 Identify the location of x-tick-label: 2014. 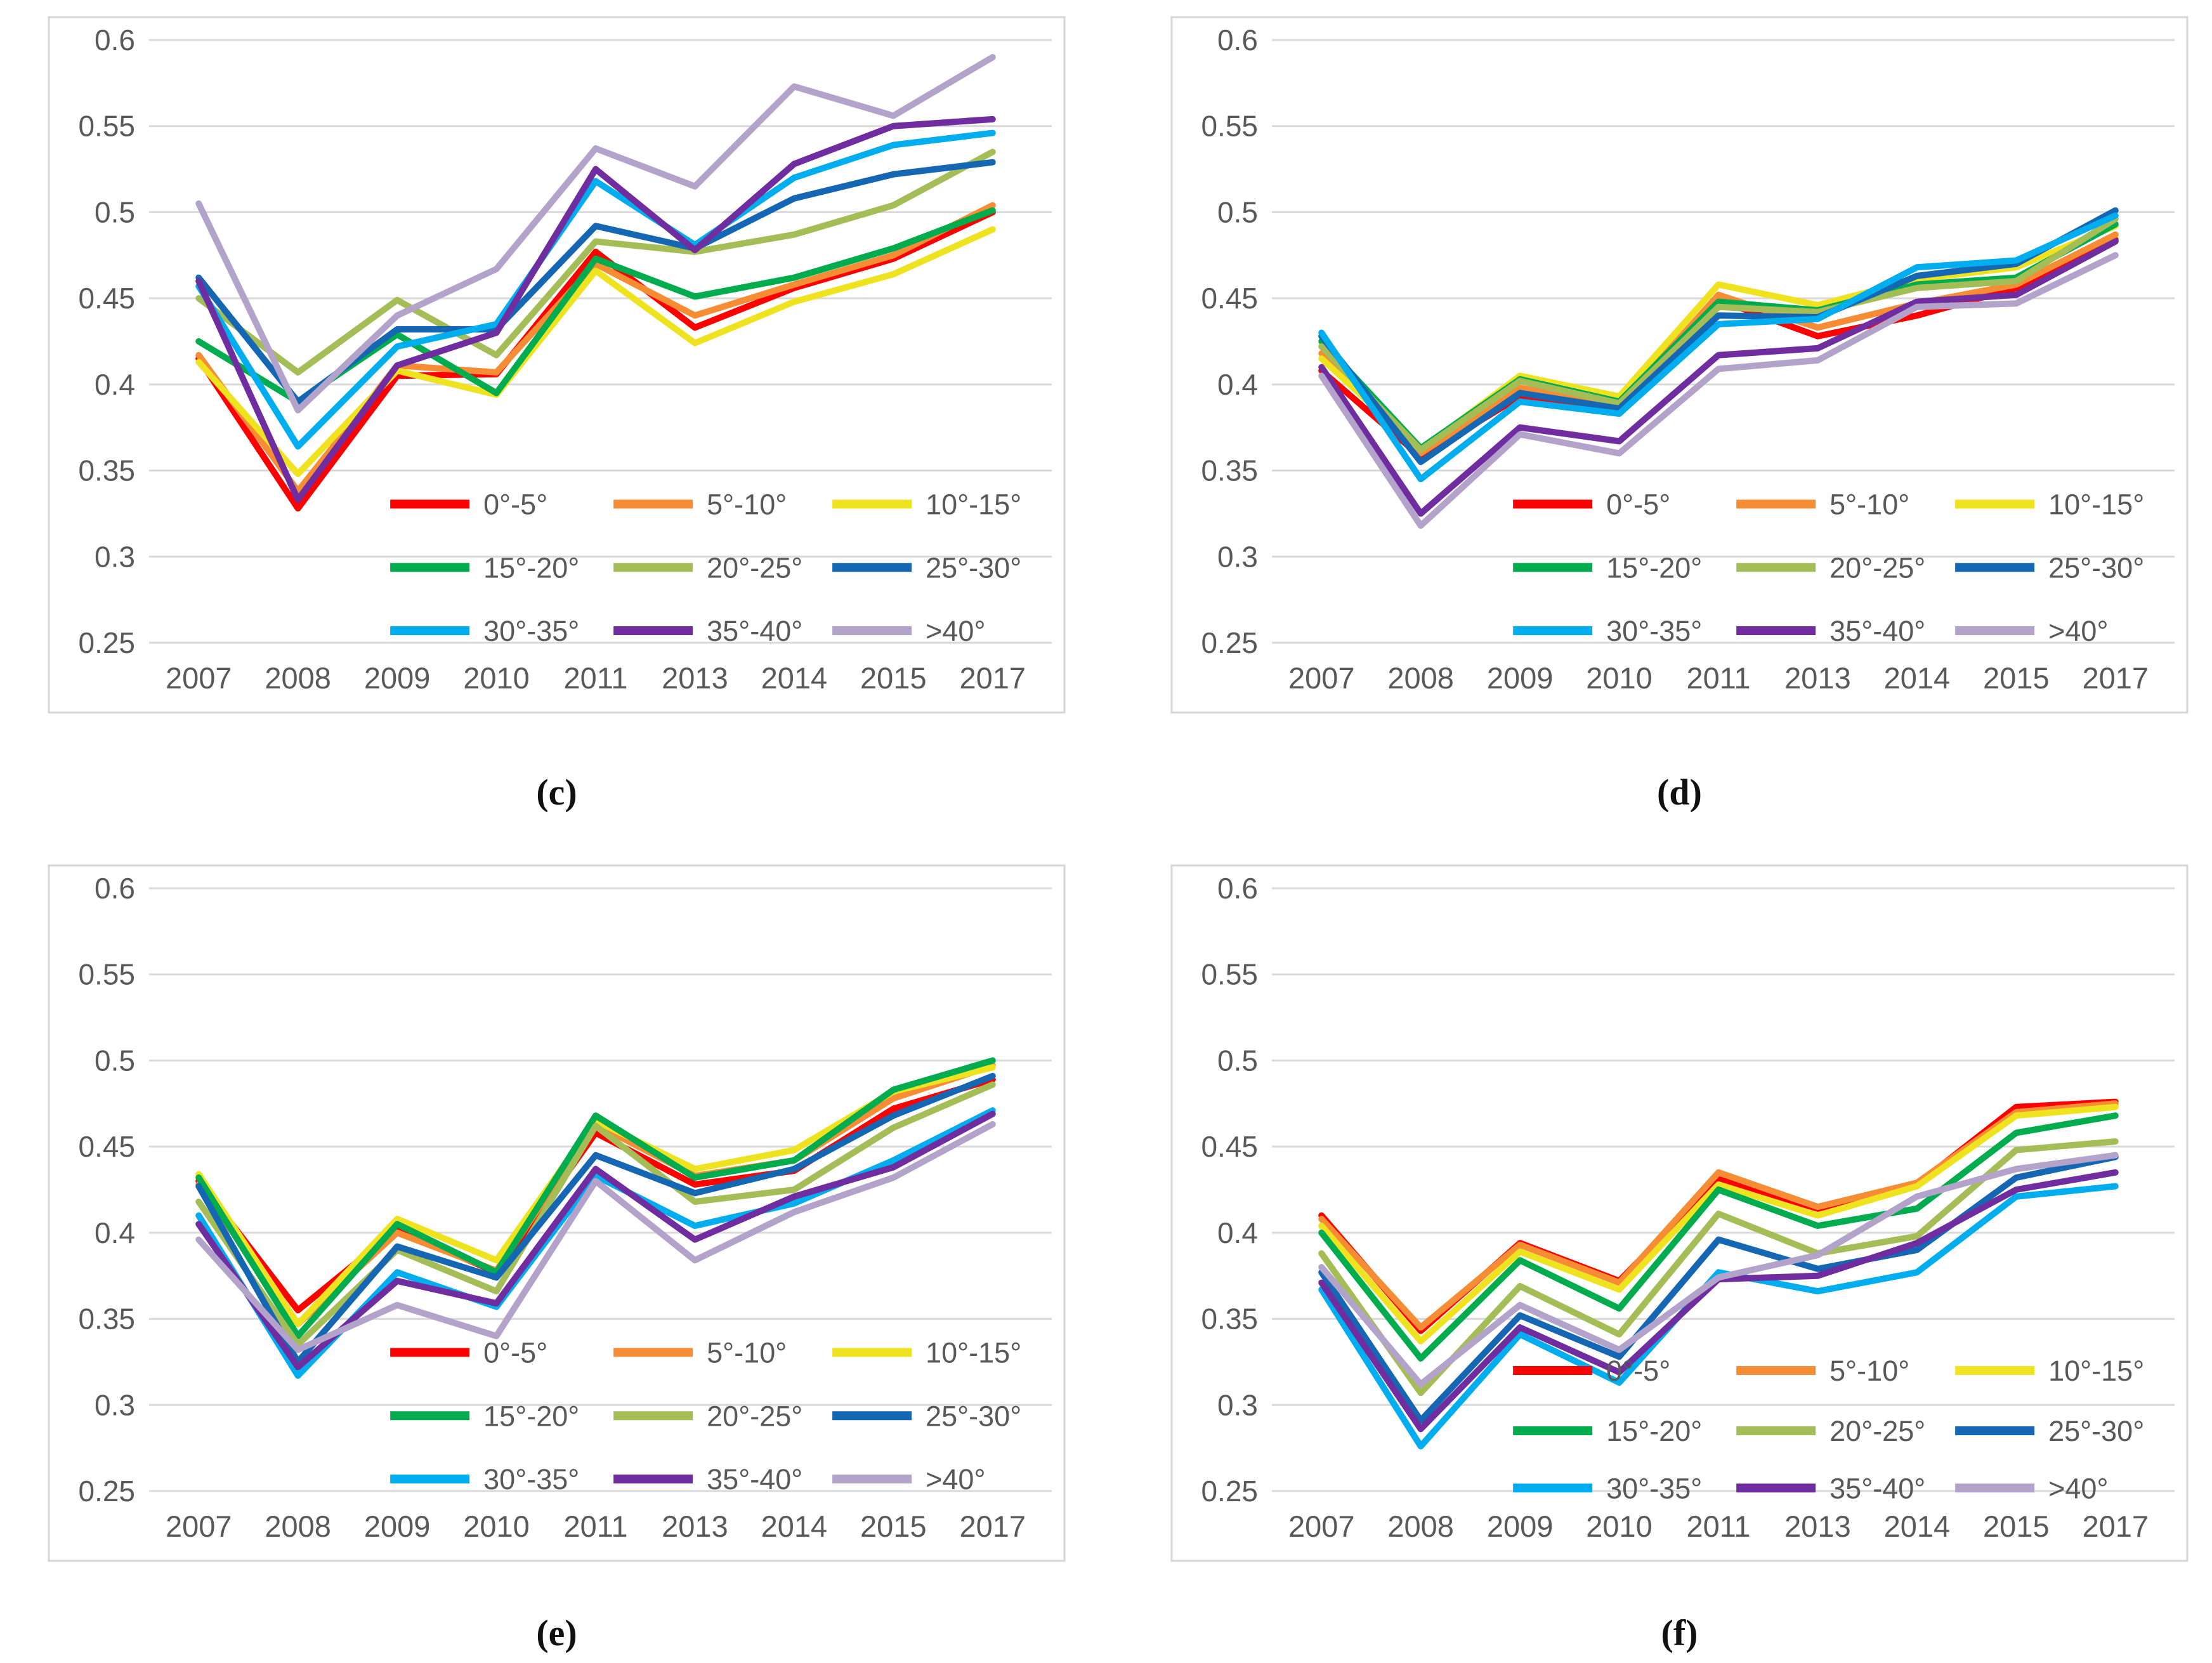
(795, 678).